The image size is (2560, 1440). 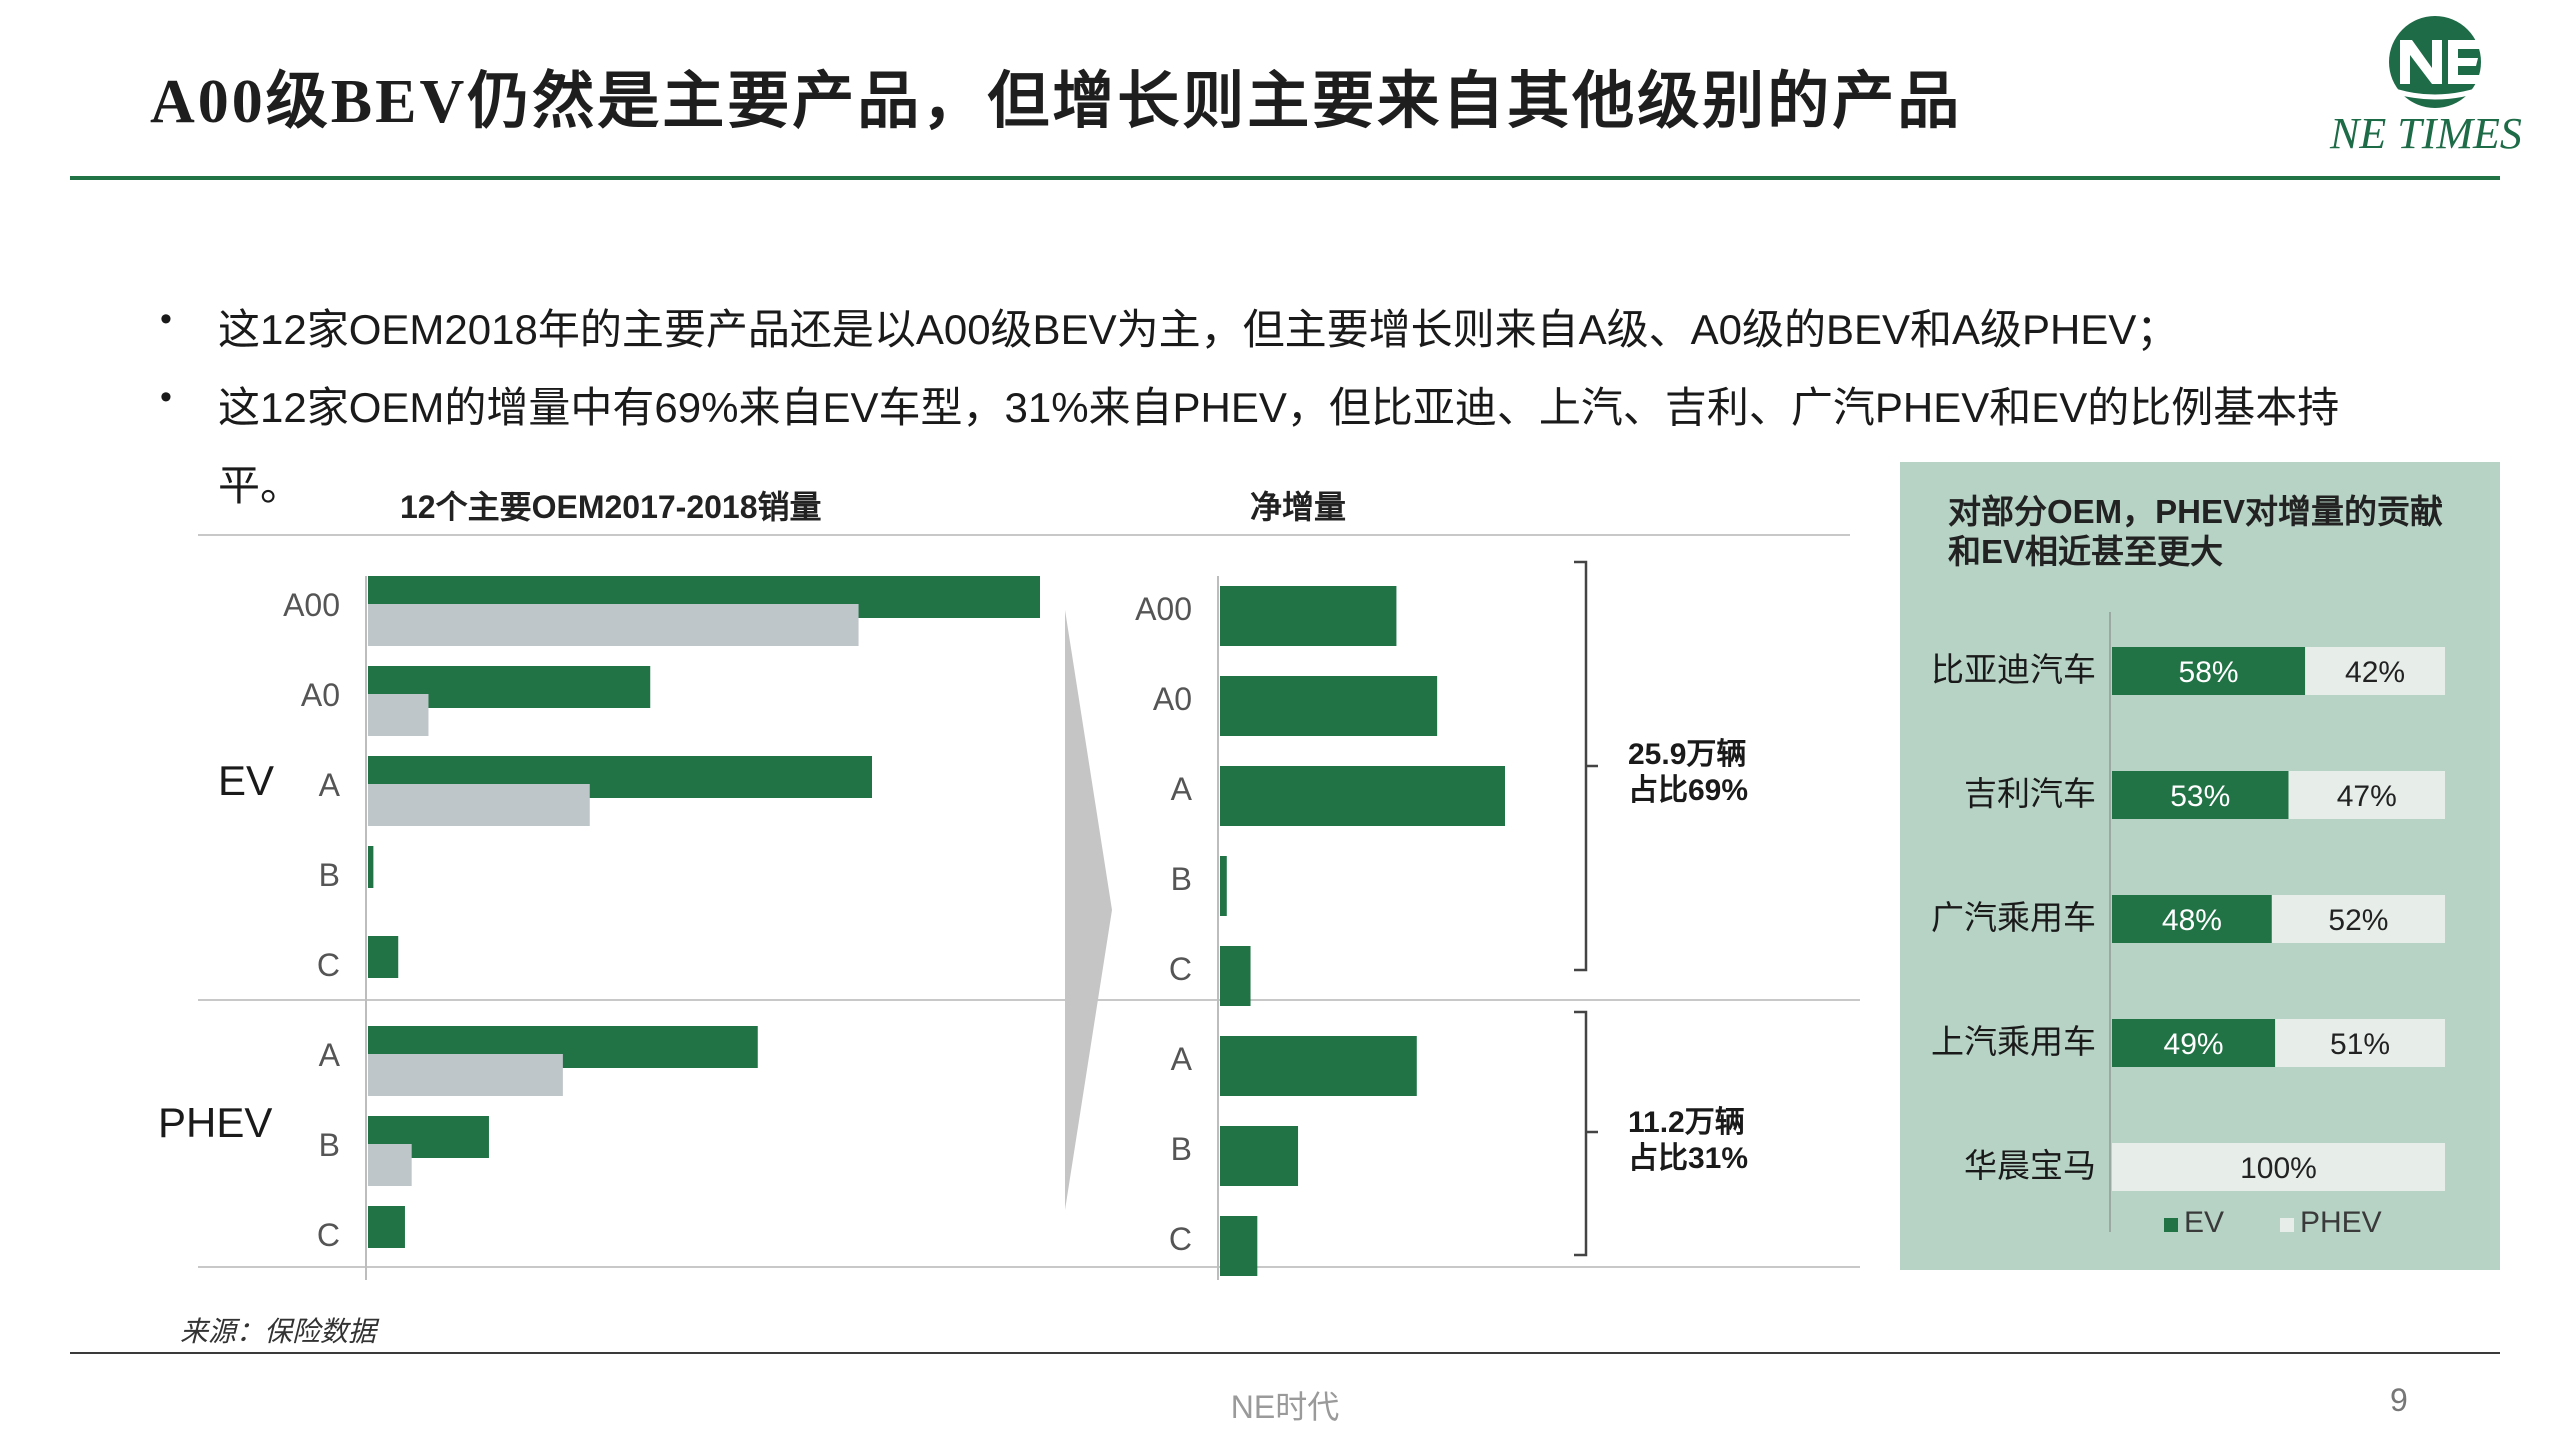 I want to click on oem-category-label: 比亚迪汽车, so click(x=2013, y=669).